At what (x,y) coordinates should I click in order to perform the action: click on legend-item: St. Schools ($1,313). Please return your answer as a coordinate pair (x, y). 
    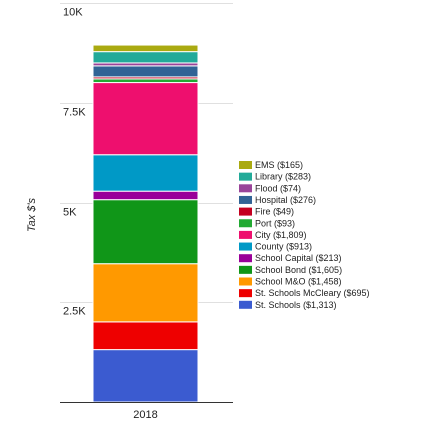
    Looking at the image, I should click on (288, 305).